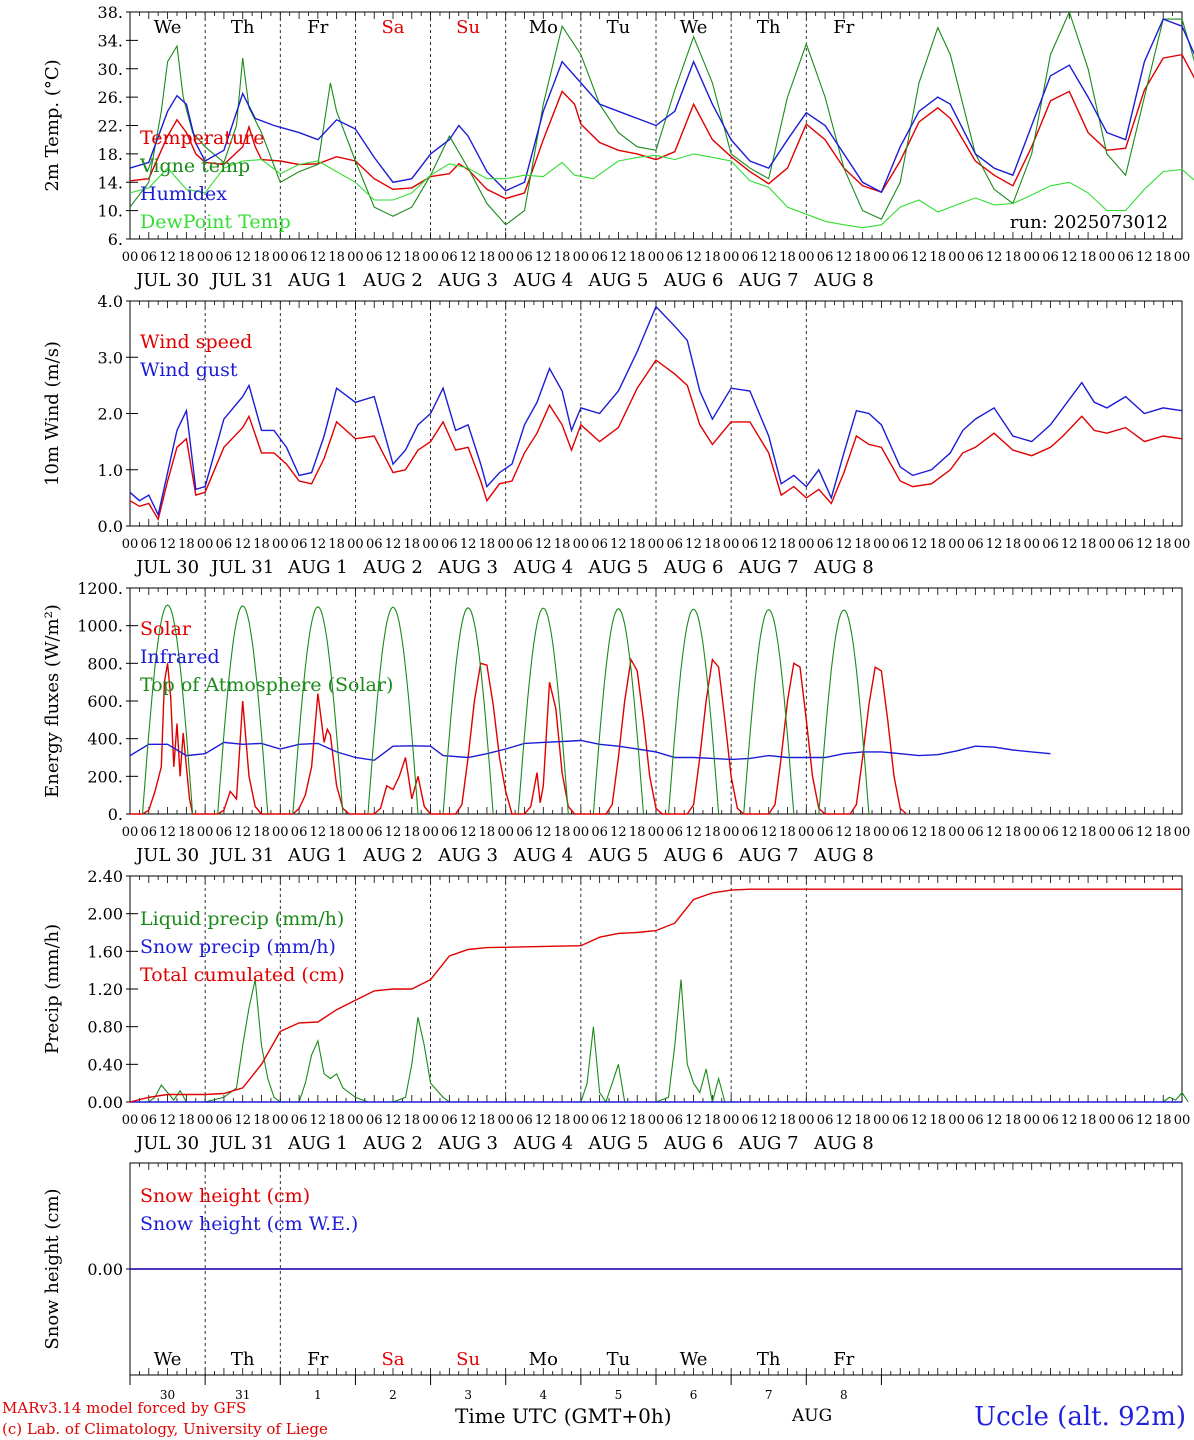  I want to click on weekday-label: Sa, so click(392, 1359).